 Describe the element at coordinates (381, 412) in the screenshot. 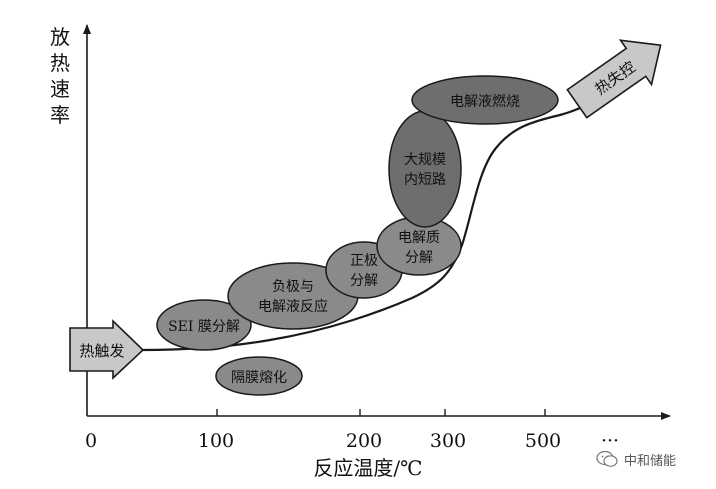

I see `x-tick-marks` at that location.